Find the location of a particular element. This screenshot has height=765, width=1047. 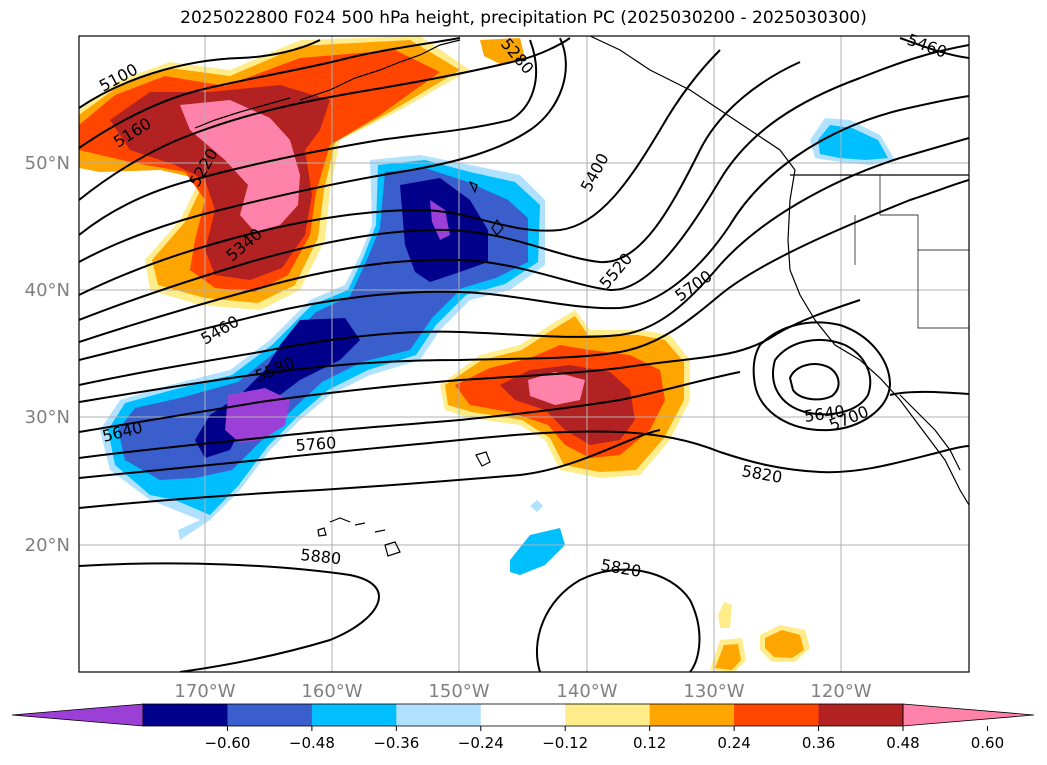

colorbar-tick-label: −0.12 is located at coordinates (565, 743).